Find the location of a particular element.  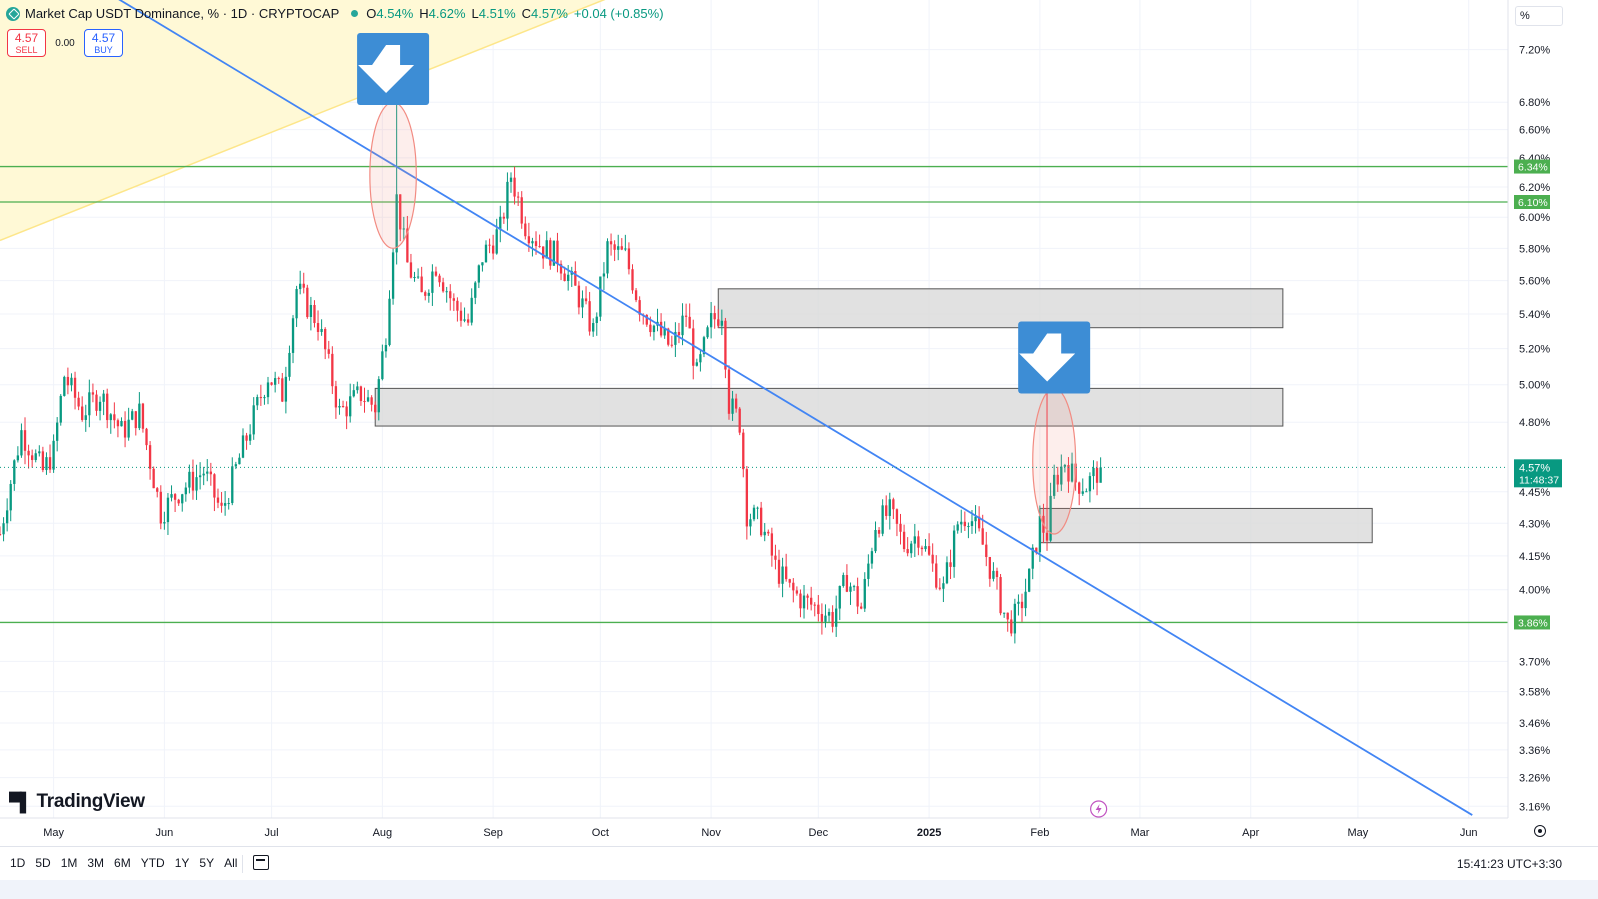

price-tick-label: 4.45% is located at coordinates (1534, 493).